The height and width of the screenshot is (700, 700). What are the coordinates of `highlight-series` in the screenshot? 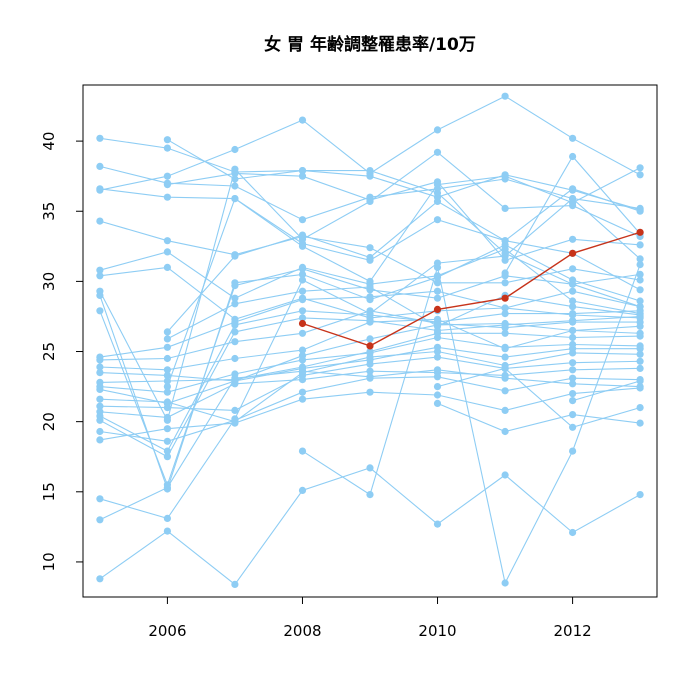 It's located at (471, 289).